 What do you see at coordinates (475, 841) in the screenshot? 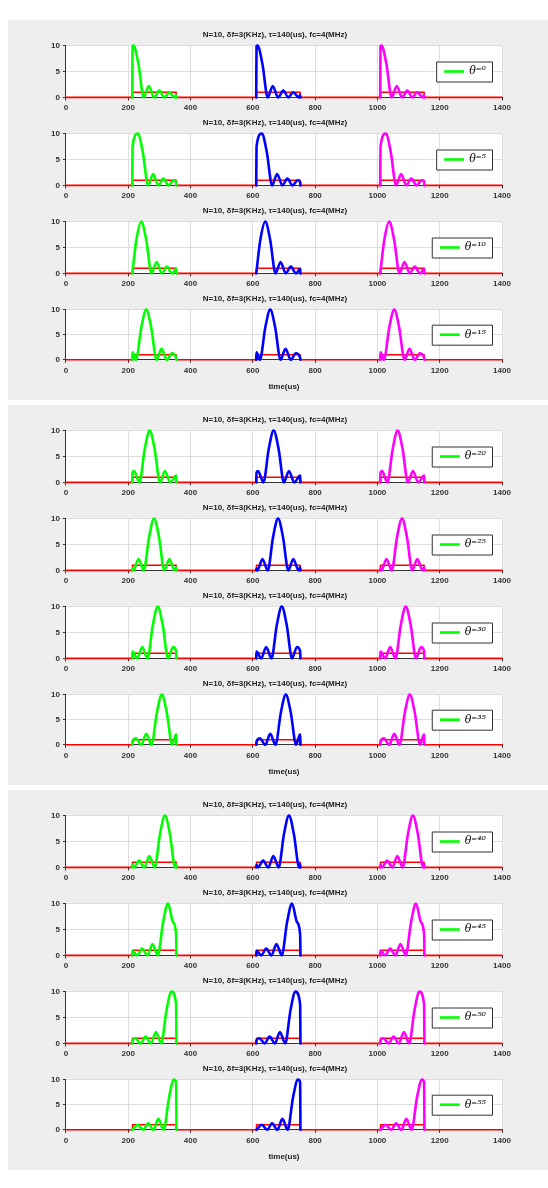
I see `legend-label: θ⁼⁴⁰` at bounding box center [475, 841].